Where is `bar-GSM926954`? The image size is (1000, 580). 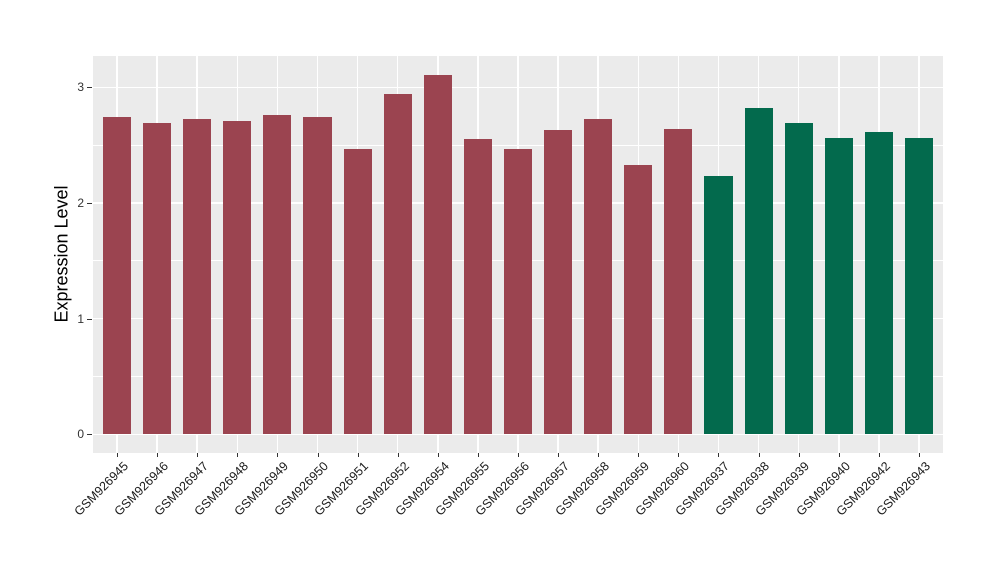
bar-GSM926954 is located at coordinates (437, 254).